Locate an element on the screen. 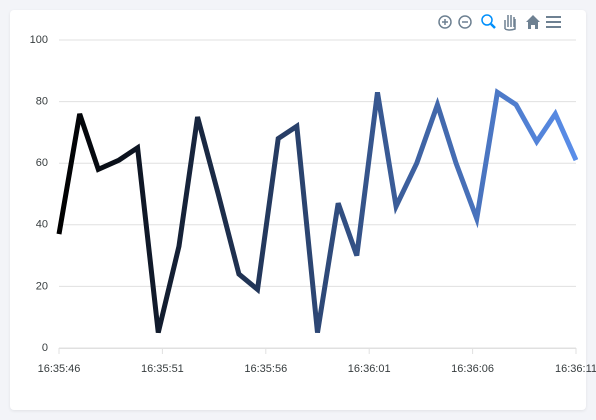 This screenshot has width=596, height=420. x-tick-label: 16:35:56 is located at coordinates (265, 369).